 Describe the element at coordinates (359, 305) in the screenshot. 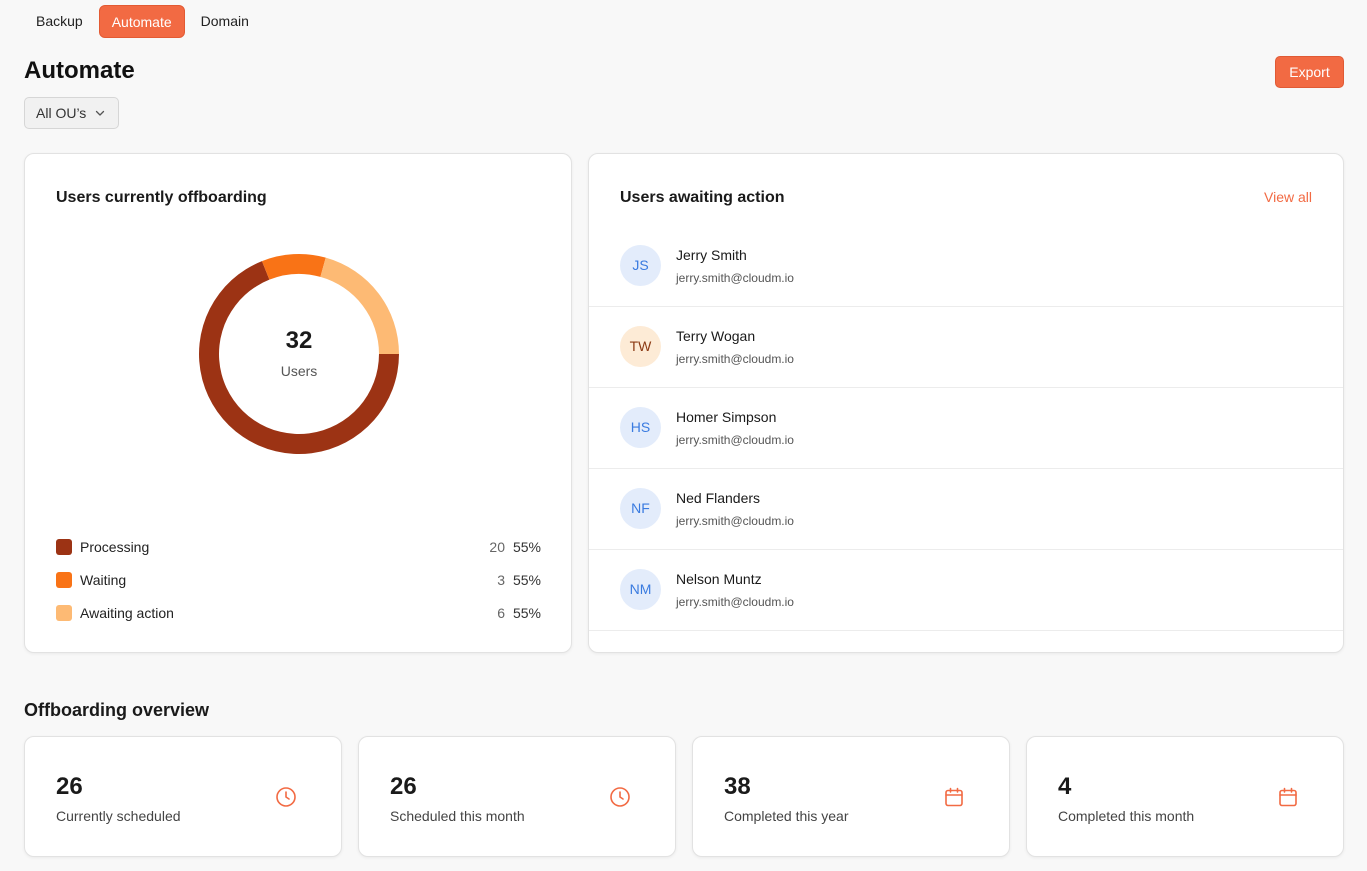

I see `donut-segment-awaiting-action` at that location.